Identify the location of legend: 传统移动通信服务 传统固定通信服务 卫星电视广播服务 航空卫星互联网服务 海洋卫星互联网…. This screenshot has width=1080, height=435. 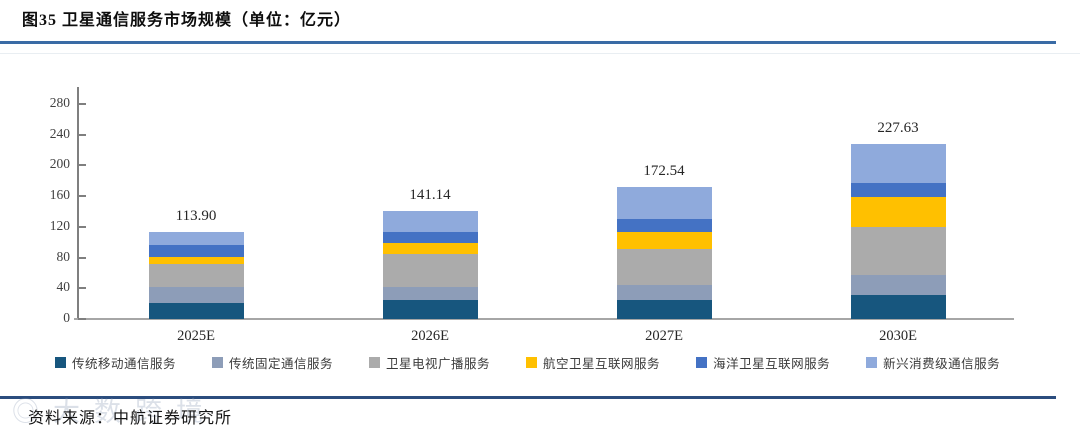
(527, 362).